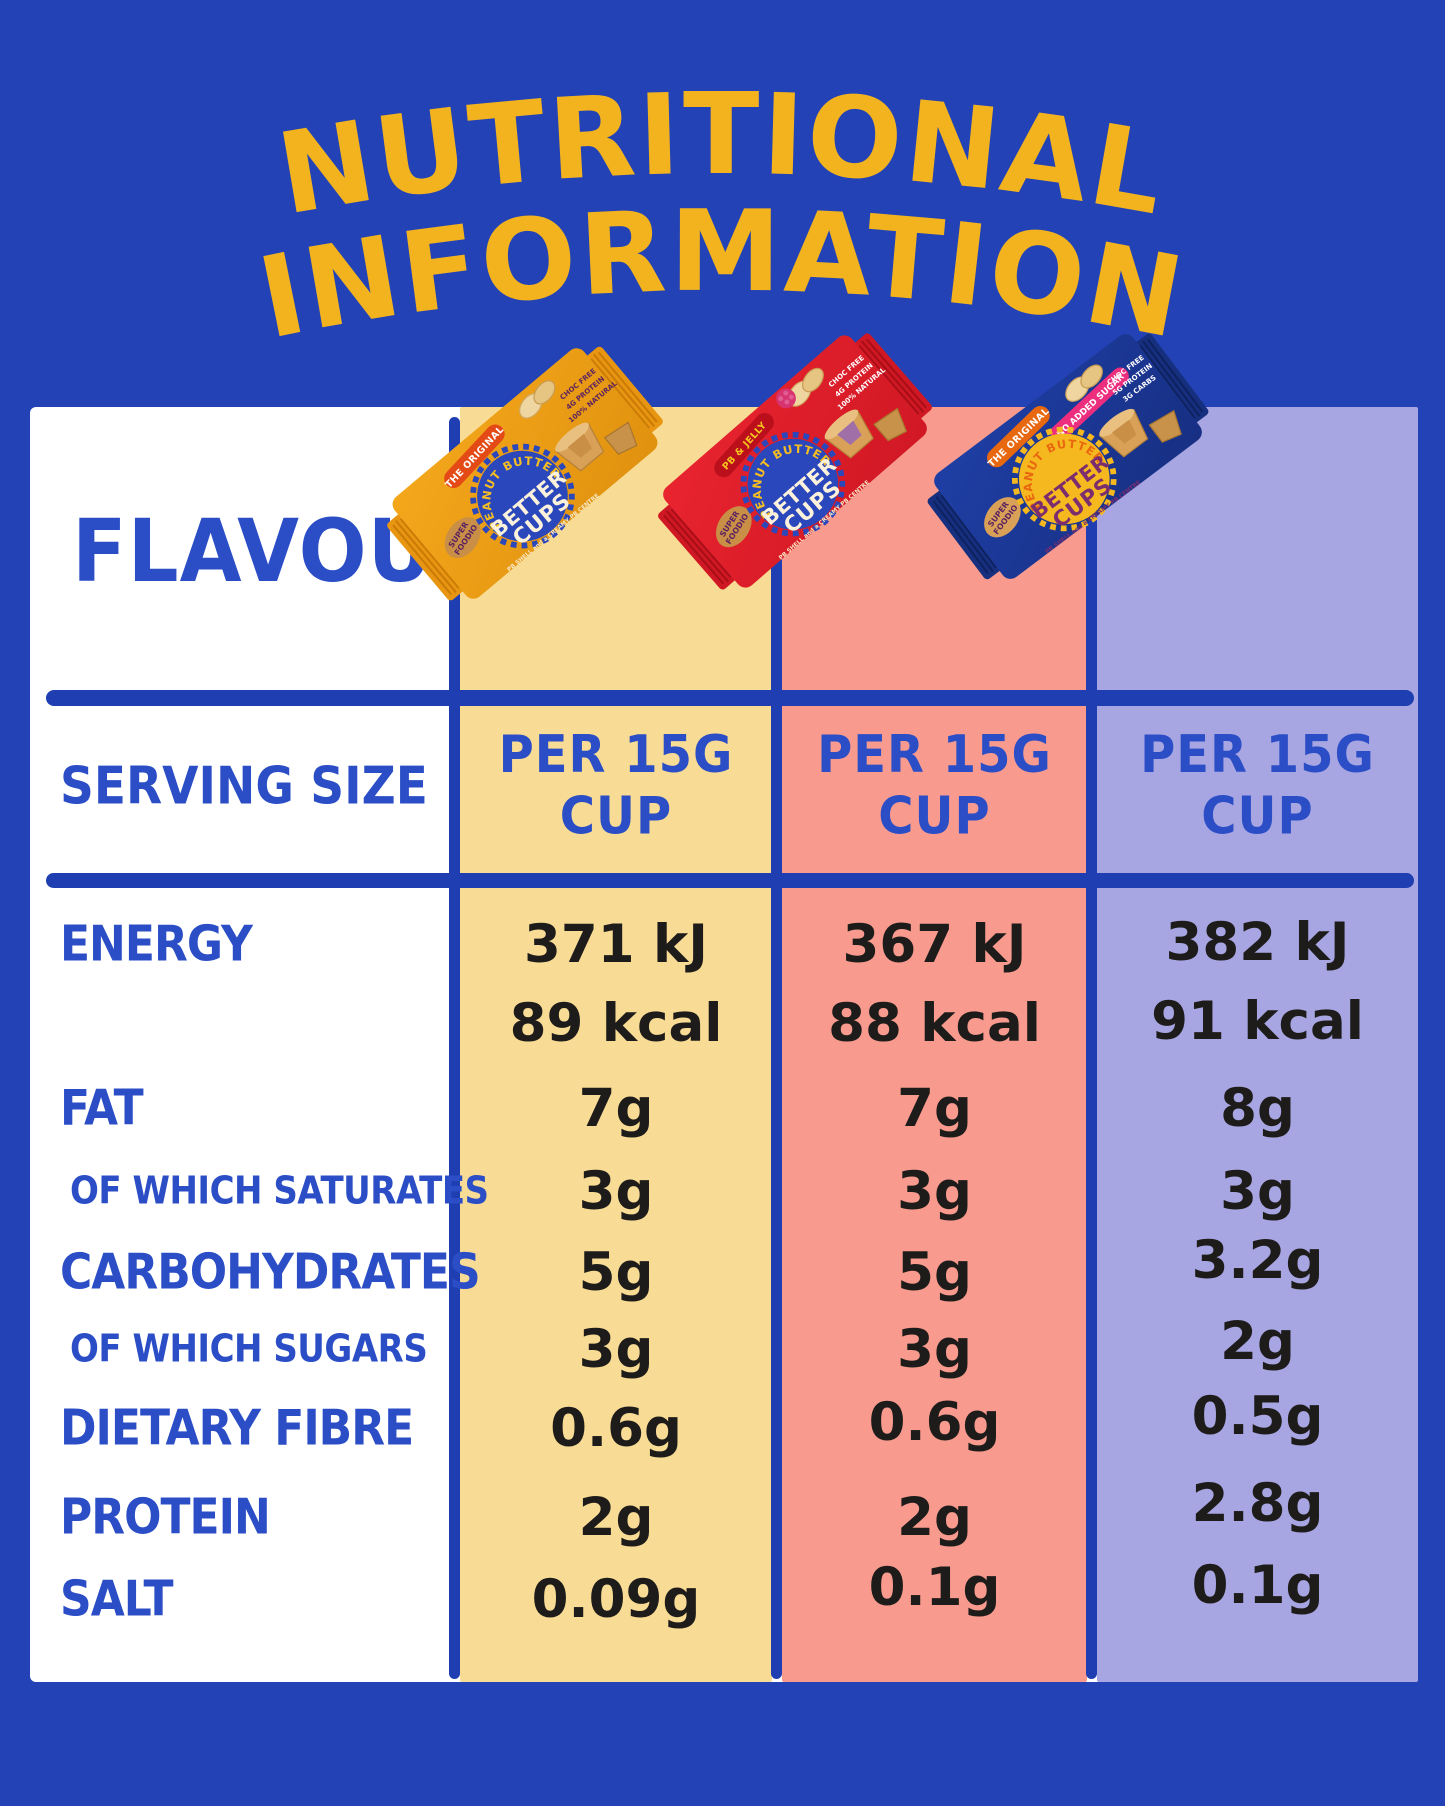 This screenshot has width=1445, height=1806. What do you see at coordinates (724, 1349) in the screenshot?
I see `table-row: OF WHICH SUGARS 3g 3g 2g` at bounding box center [724, 1349].